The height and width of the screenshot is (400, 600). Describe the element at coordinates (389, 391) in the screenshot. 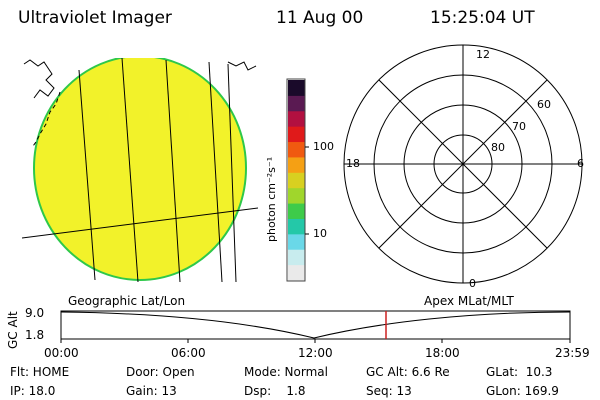

I see `seq-status: Seq: 13` at that location.